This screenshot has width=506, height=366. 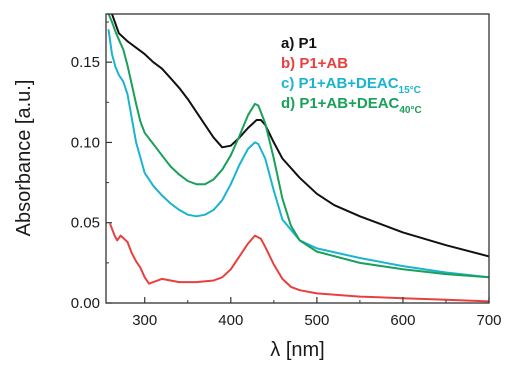 What do you see at coordinates (488, 320) in the screenshot?
I see `x-tick-label: 700` at bounding box center [488, 320].